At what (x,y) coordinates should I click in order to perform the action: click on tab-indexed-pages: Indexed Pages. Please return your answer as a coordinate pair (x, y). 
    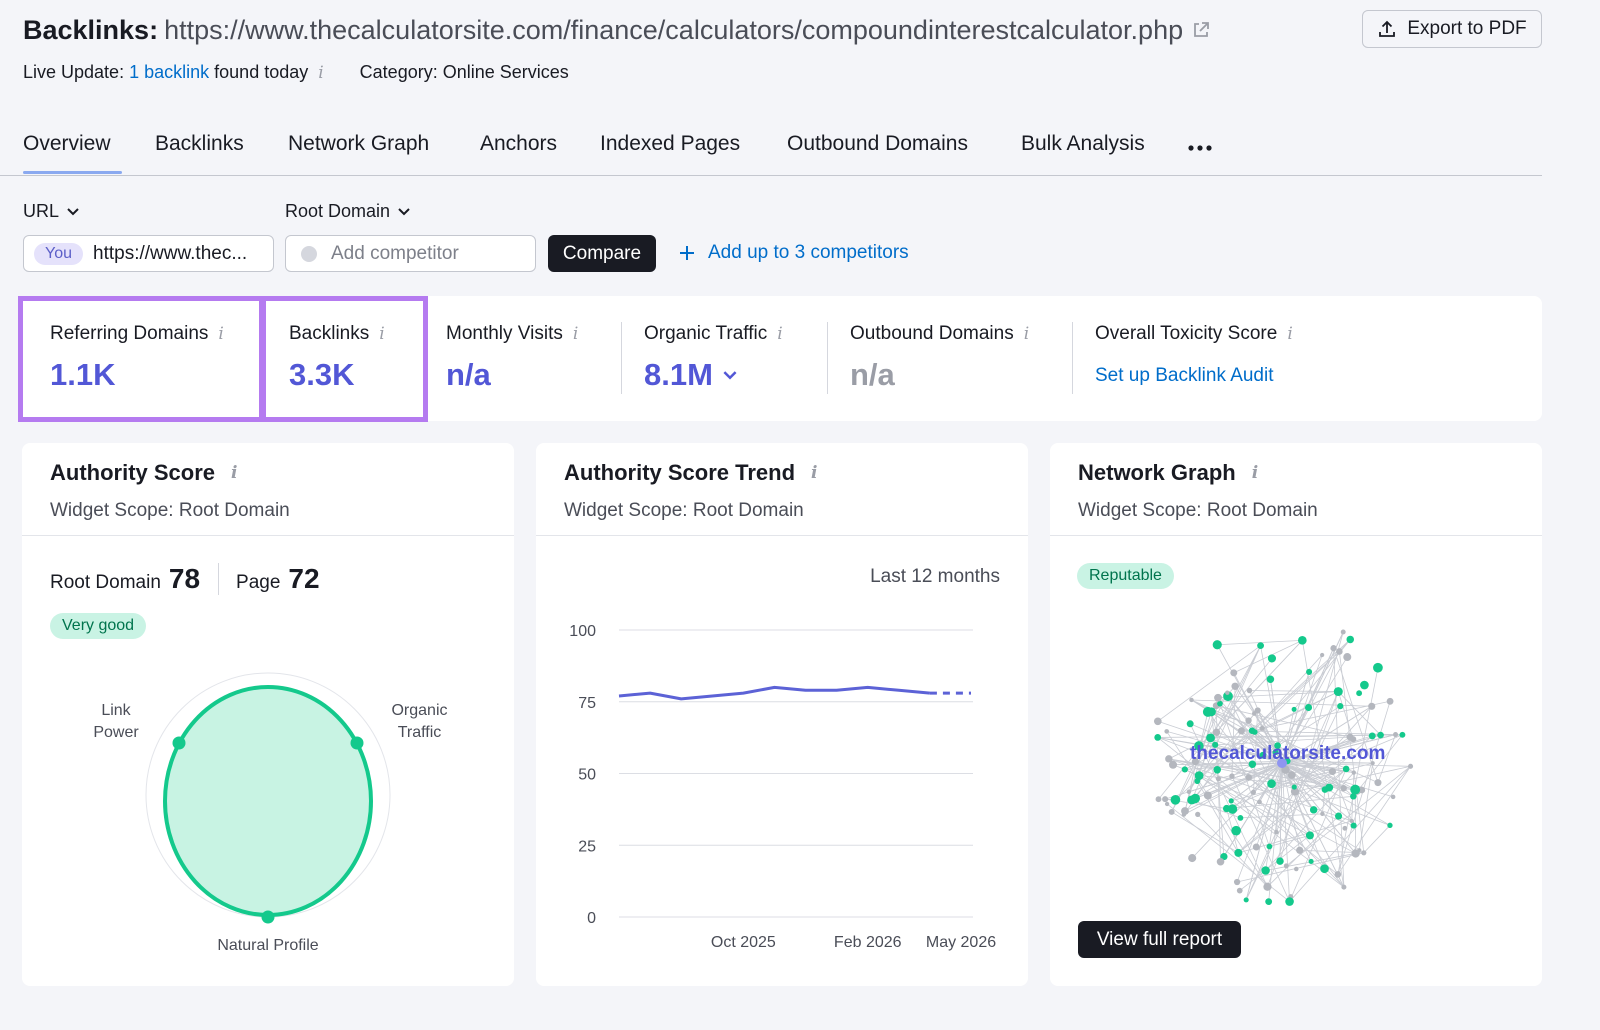
    Looking at the image, I should click on (670, 143).